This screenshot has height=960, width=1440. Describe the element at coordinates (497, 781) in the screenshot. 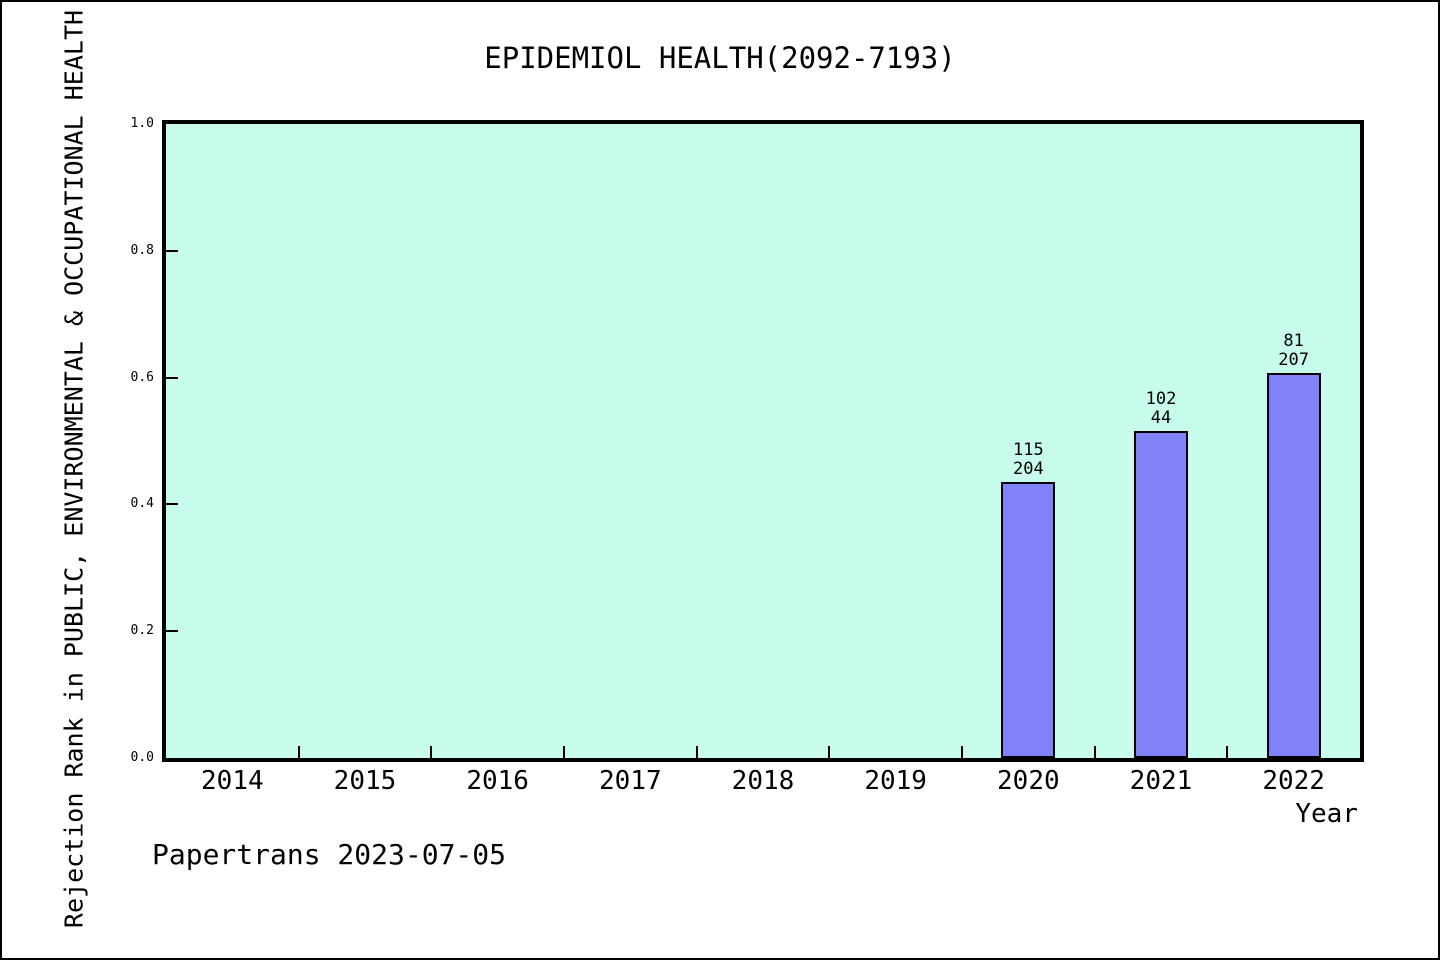

I see `x-tick-label: 2016` at that location.